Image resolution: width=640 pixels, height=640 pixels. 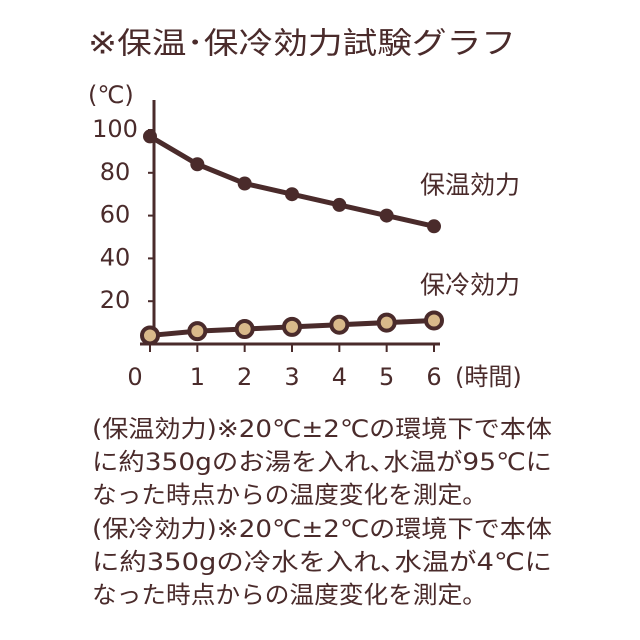 What do you see at coordinates (302, 44) in the screenshot?
I see `chart-title: ※保温･保冷効力試験グラフ` at bounding box center [302, 44].